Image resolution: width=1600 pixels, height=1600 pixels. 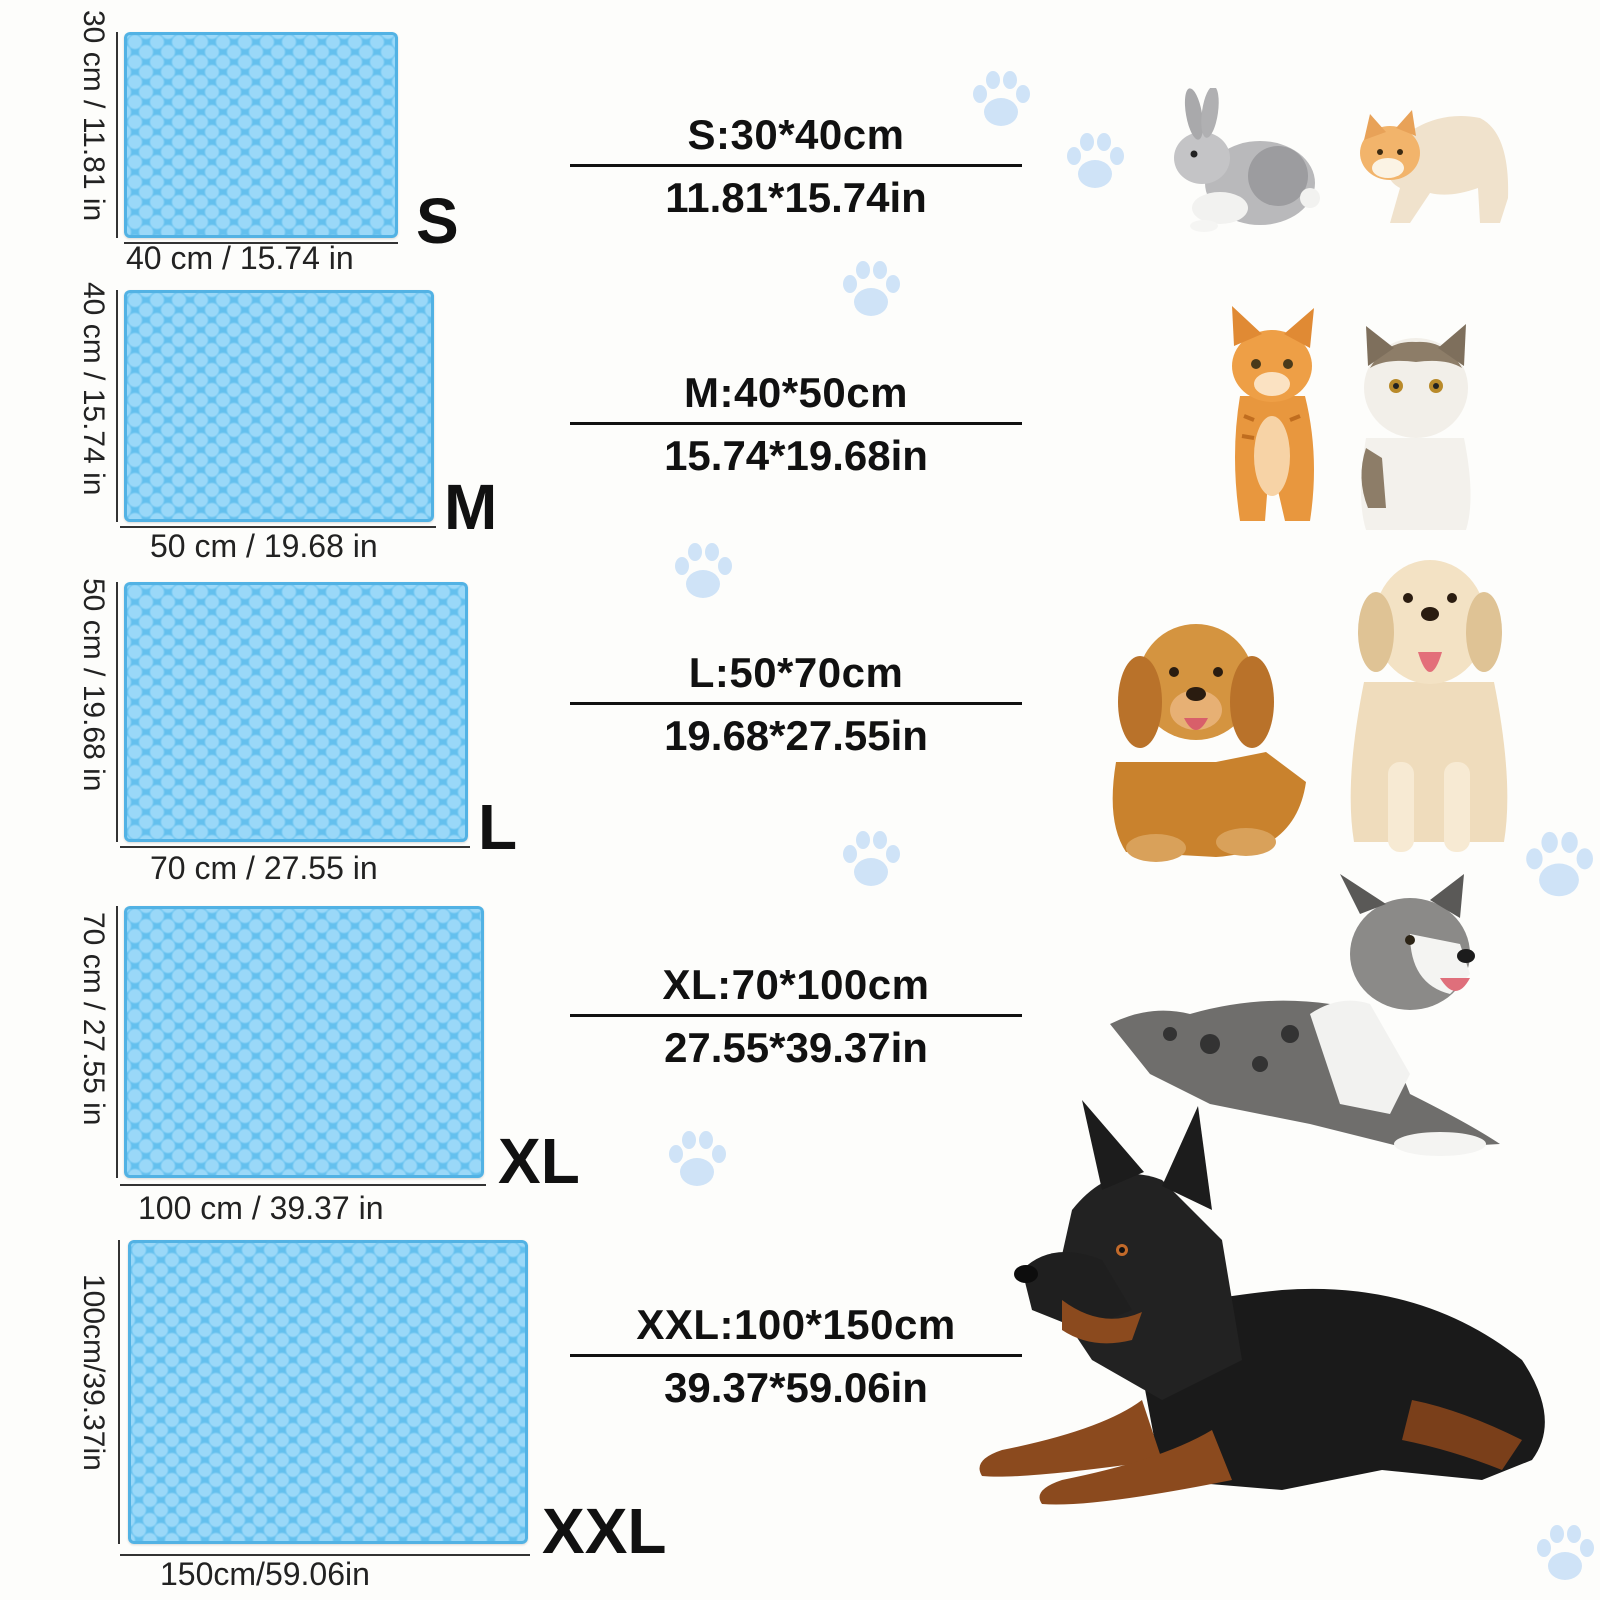 I want to click on spec-cm-xl: XL:70*100cm, so click(x=796, y=984).